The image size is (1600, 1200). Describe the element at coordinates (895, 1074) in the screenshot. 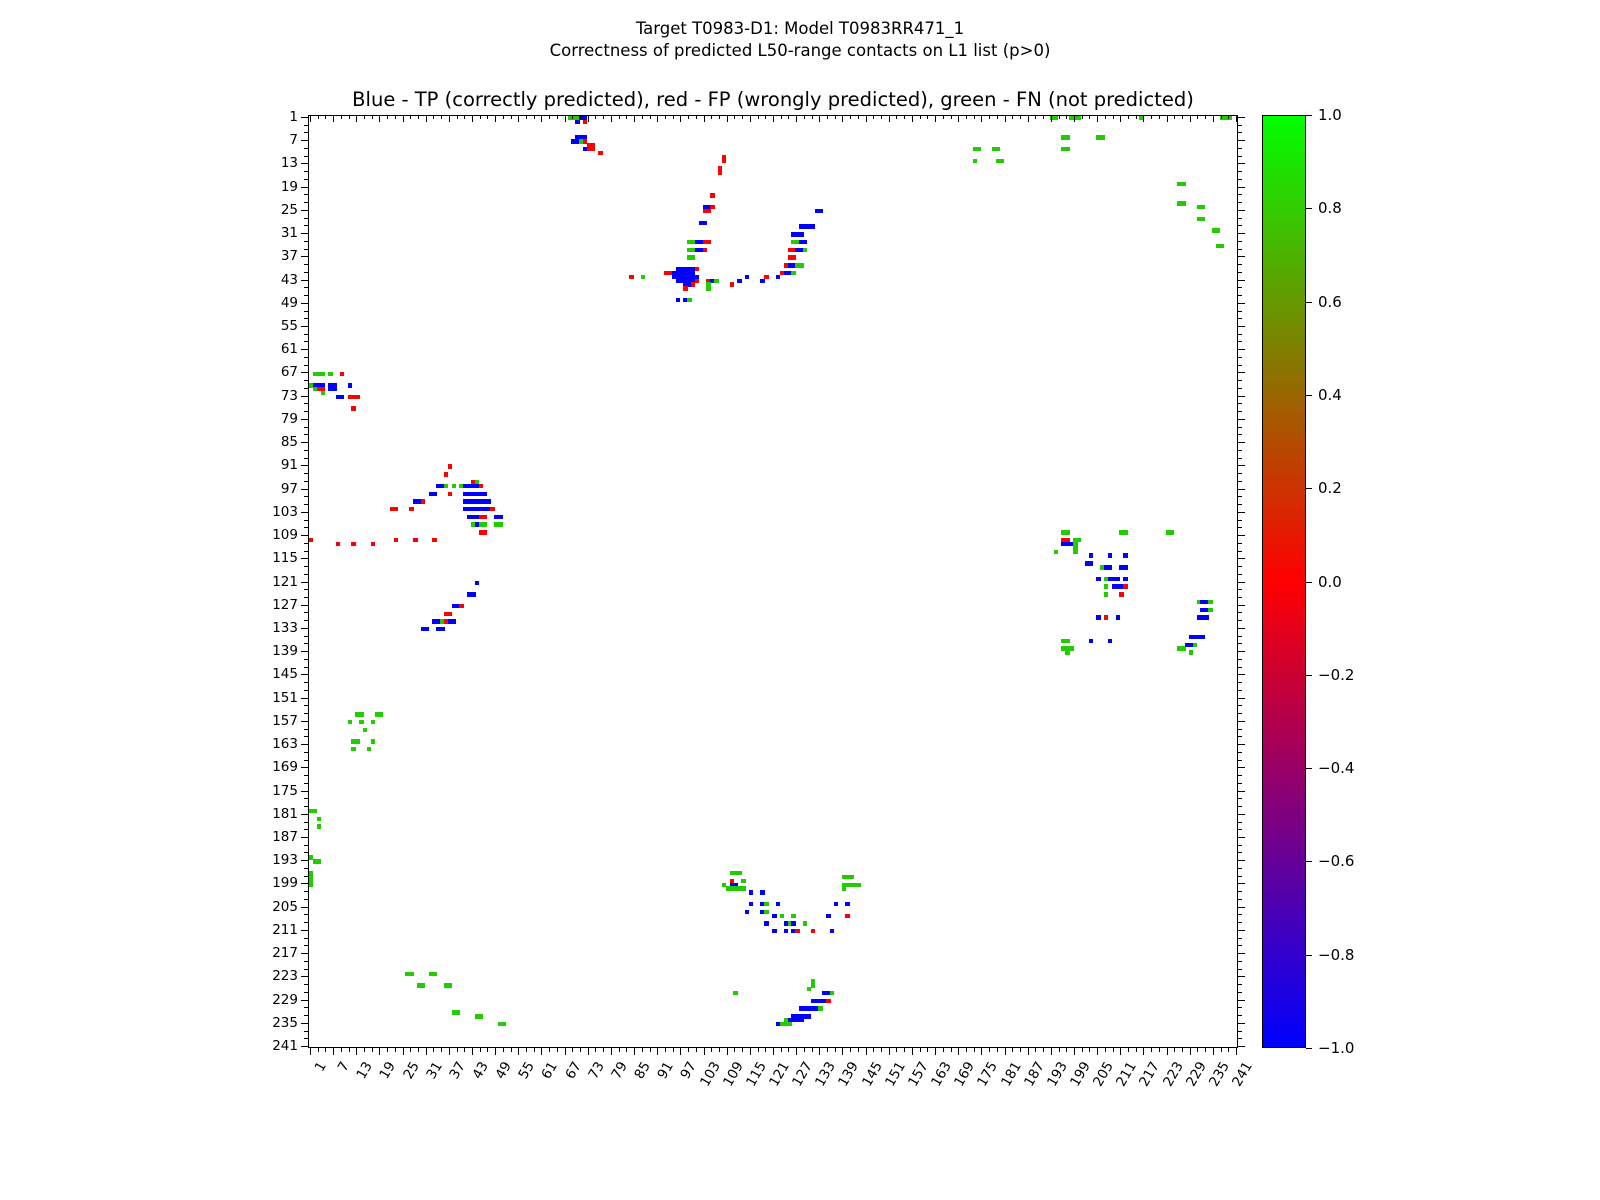

I see `x-axis-tick-label: 151` at that location.